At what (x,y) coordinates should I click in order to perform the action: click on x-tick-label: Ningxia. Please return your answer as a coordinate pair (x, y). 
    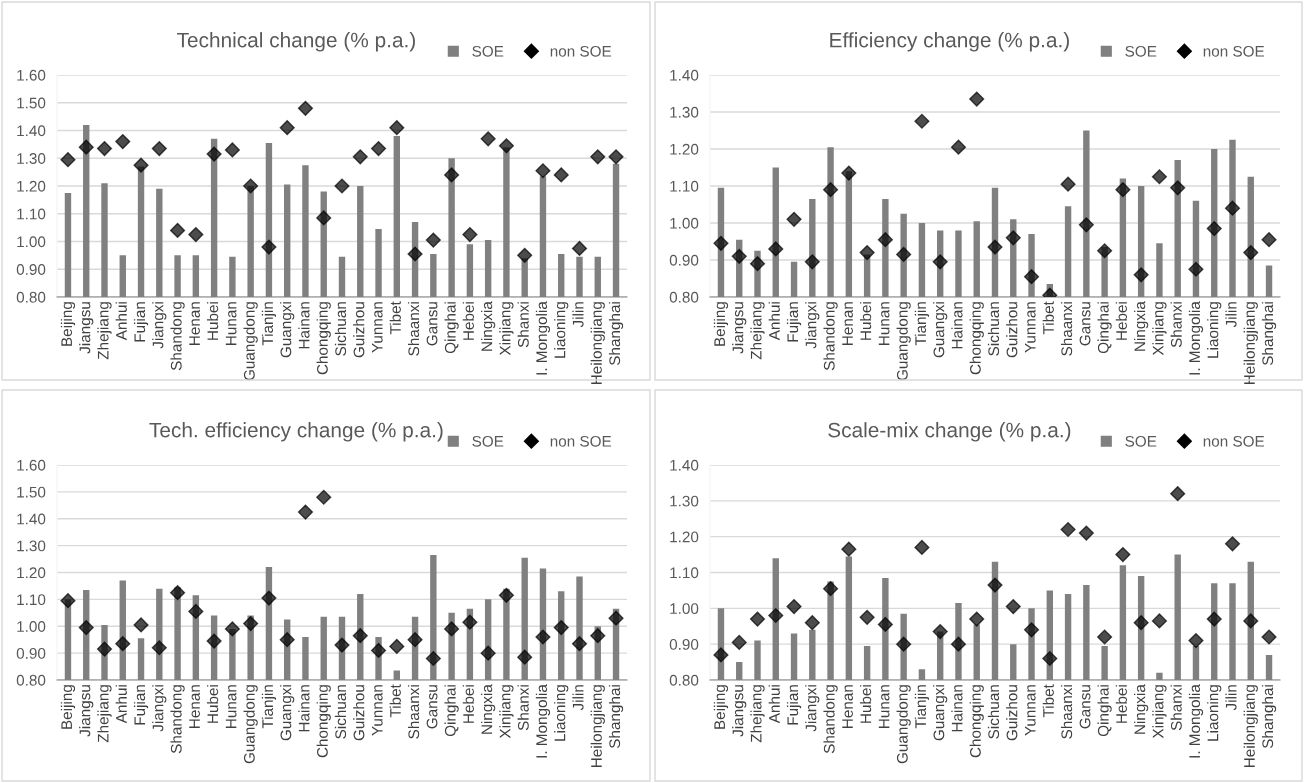
    Looking at the image, I should click on (1141, 709).